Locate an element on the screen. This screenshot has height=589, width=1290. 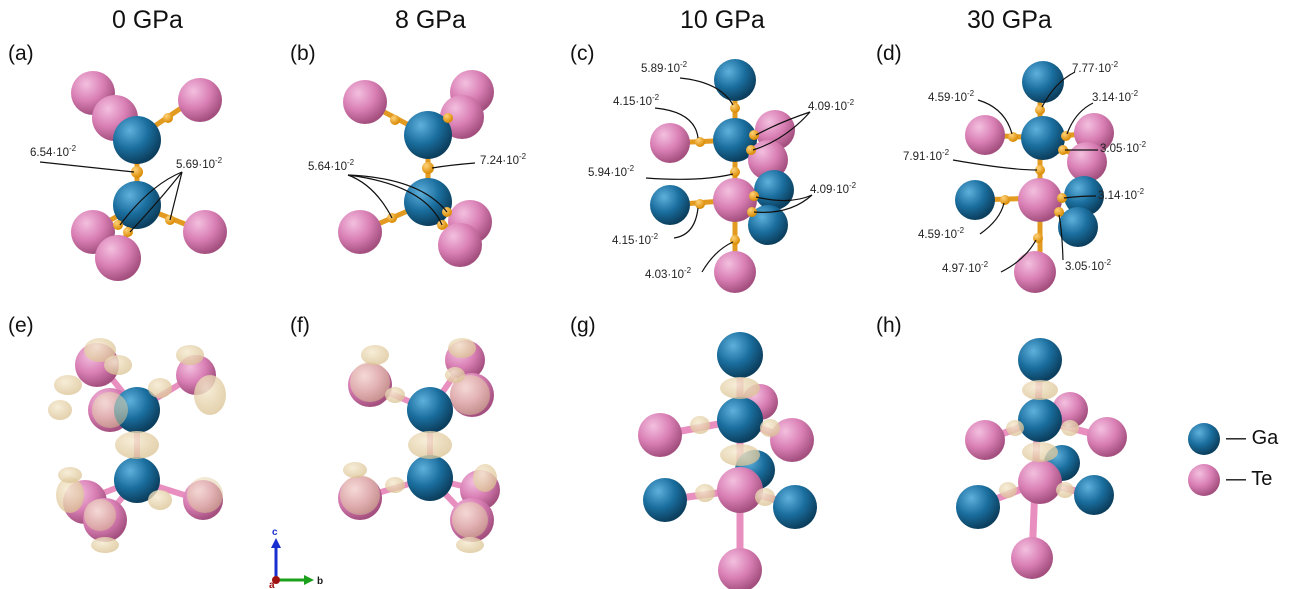
axis-label-c: c is located at coordinates (275, 532).